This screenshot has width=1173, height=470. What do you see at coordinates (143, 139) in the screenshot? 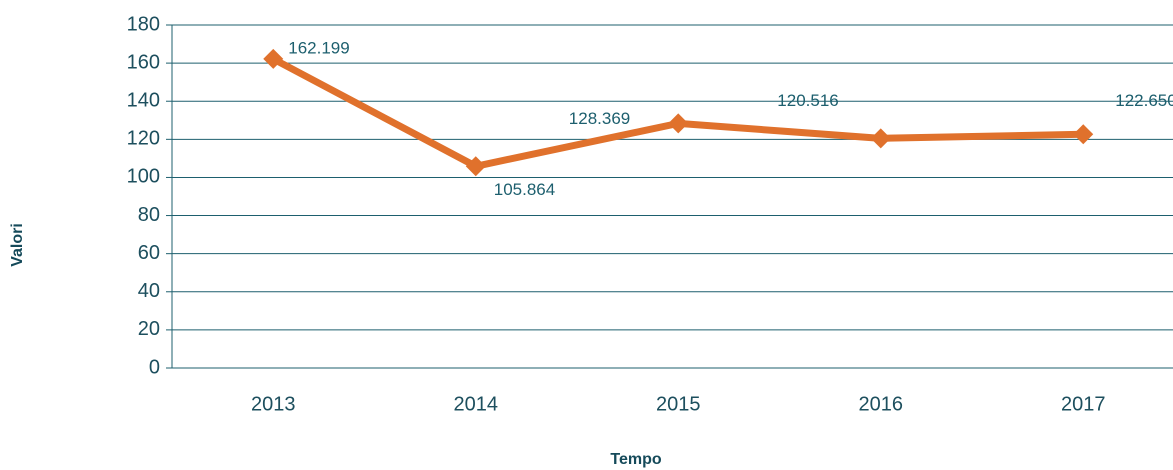
I see `y-tick-label: 120` at bounding box center [143, 139].